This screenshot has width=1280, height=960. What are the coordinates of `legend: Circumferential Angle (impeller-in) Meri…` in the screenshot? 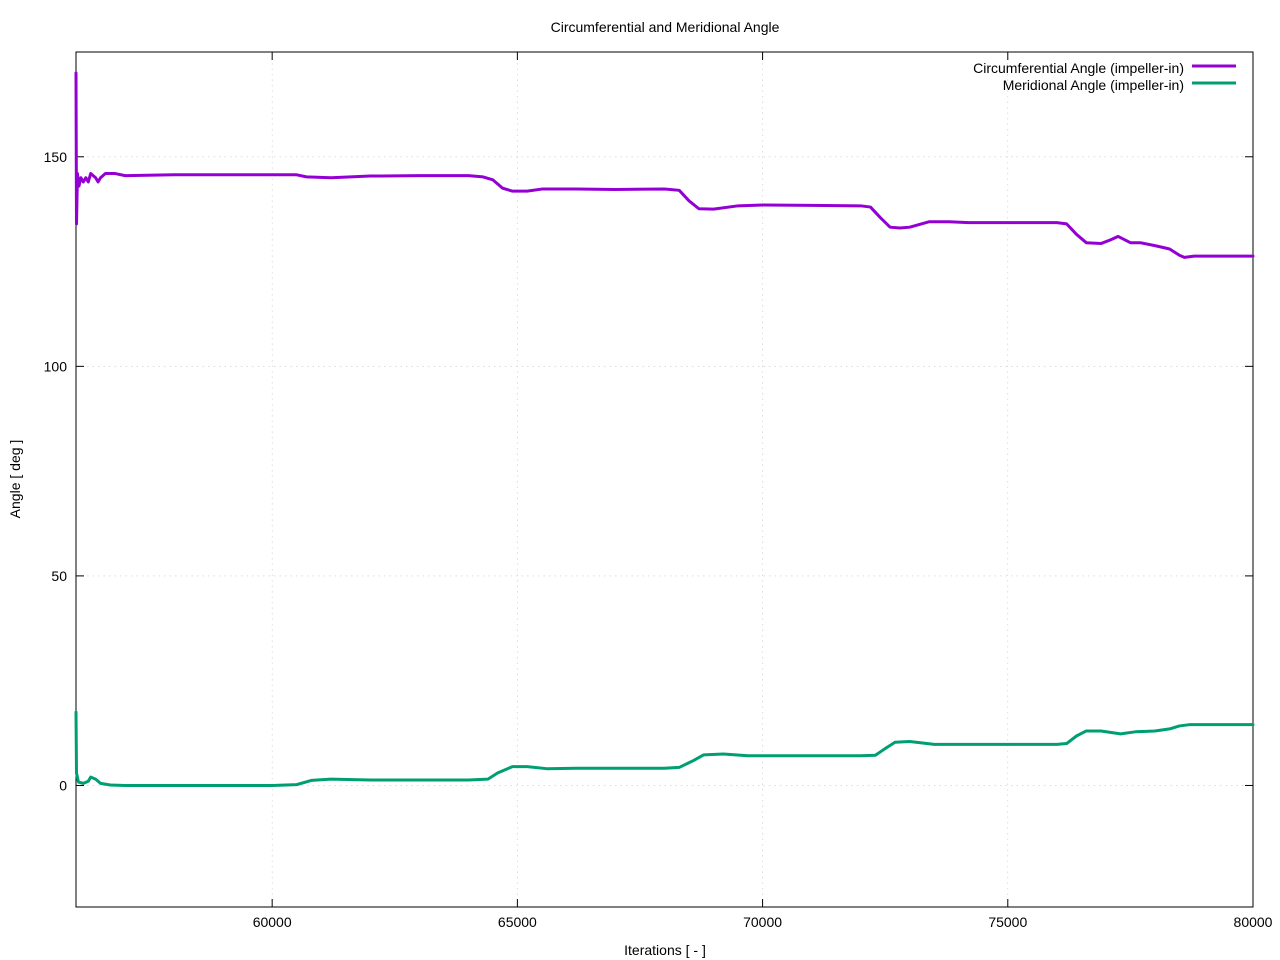 It's located at (1104, 76).